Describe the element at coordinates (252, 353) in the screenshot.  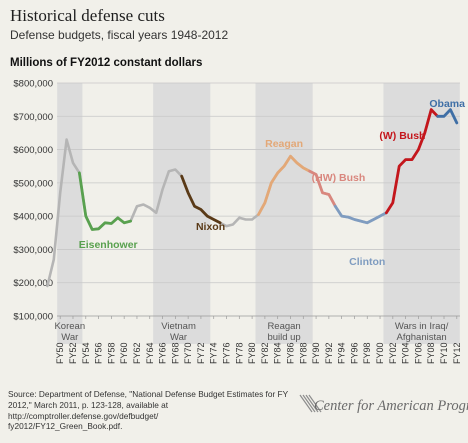
I see `x-tick-label: FY80` at that location.